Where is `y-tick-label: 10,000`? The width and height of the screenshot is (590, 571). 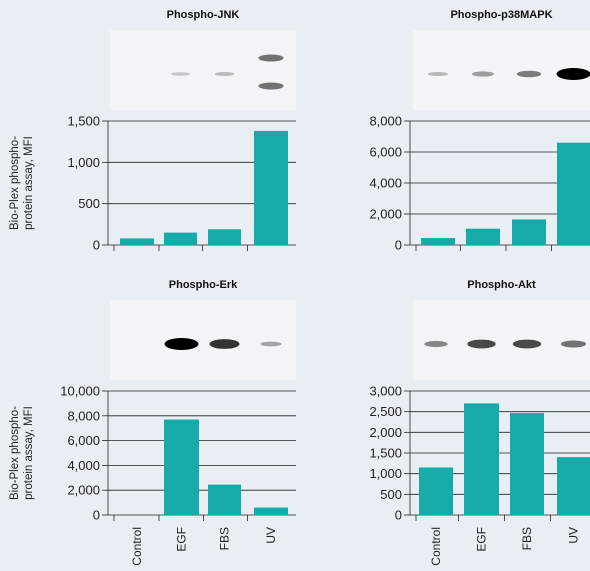
y-tick-label: 10,000 is located at coordinates (80, 391).